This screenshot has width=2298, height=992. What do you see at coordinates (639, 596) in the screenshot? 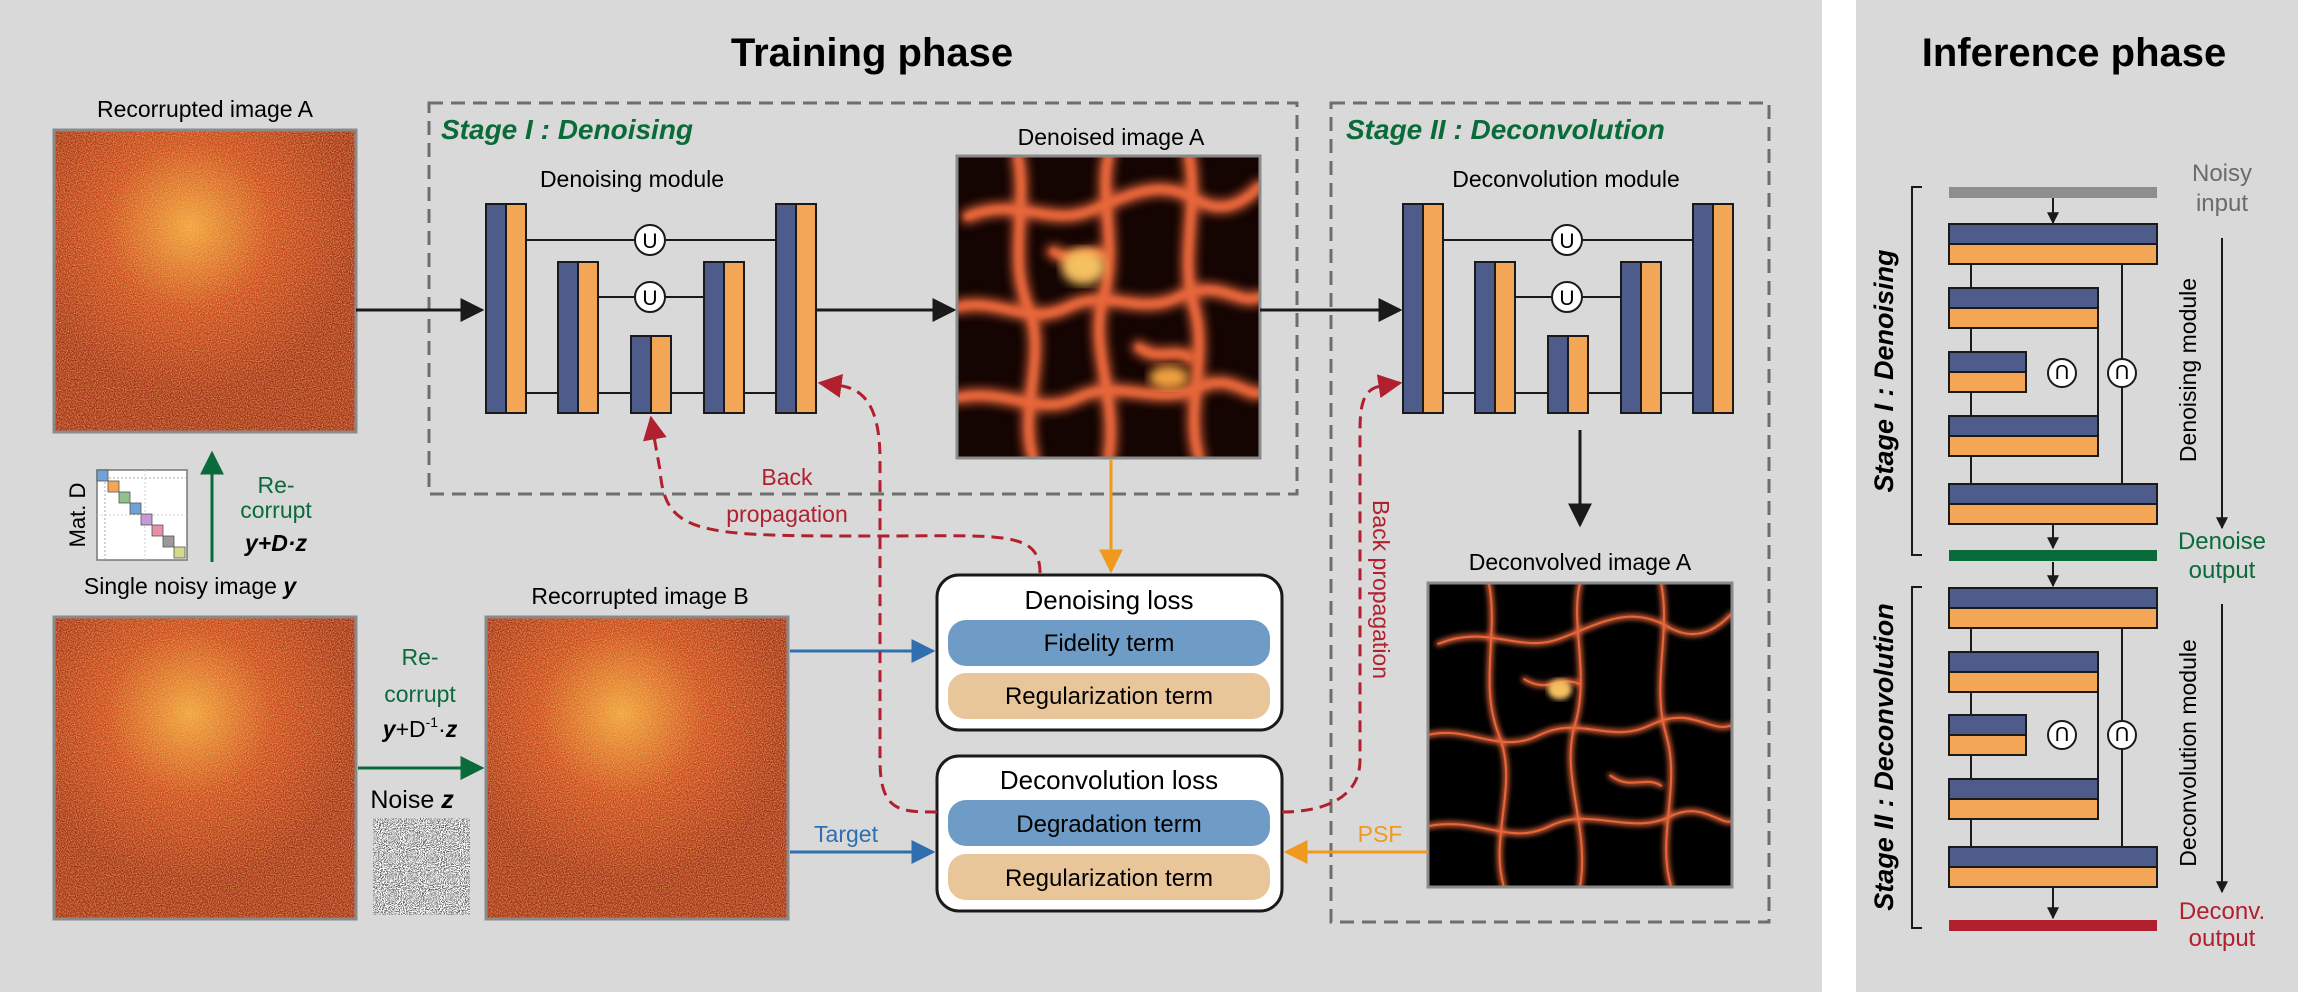
I see `recorrupted-b-label: Recorrupted image B` at bounding box center [639, 596].